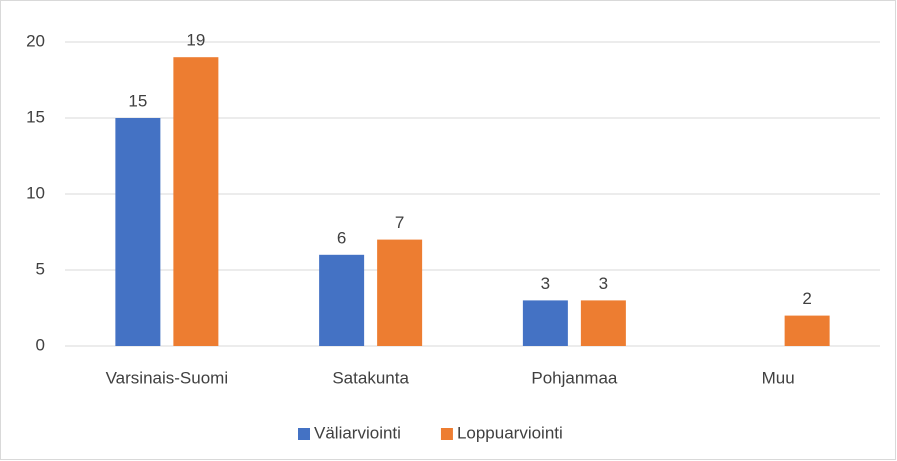  What do you see at coordinates (35, 192) in the screenshot?
I see `y-tick-label: 10` at bounding box center [35, 192].